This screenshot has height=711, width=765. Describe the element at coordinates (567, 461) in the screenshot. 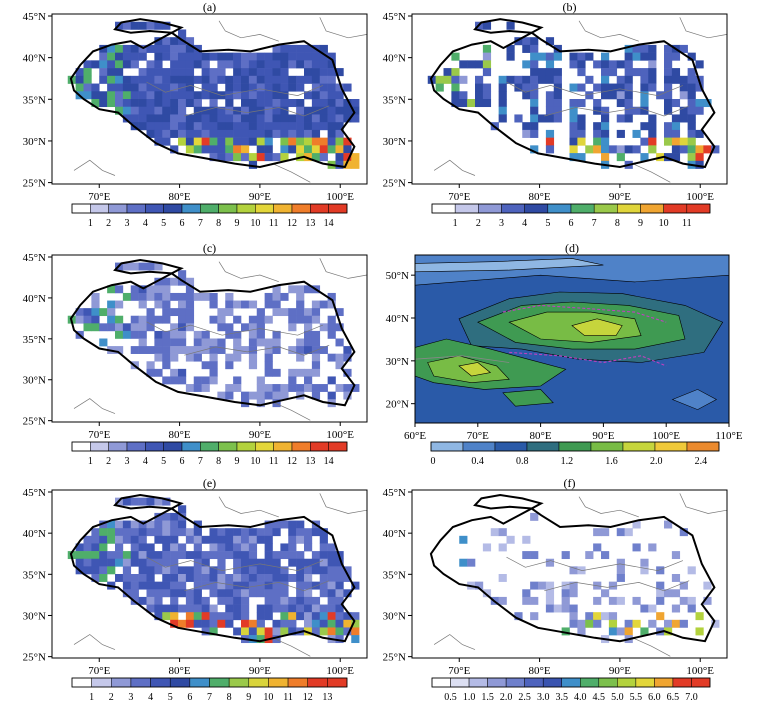

I see `colorbar-label: 1.2` at that location.